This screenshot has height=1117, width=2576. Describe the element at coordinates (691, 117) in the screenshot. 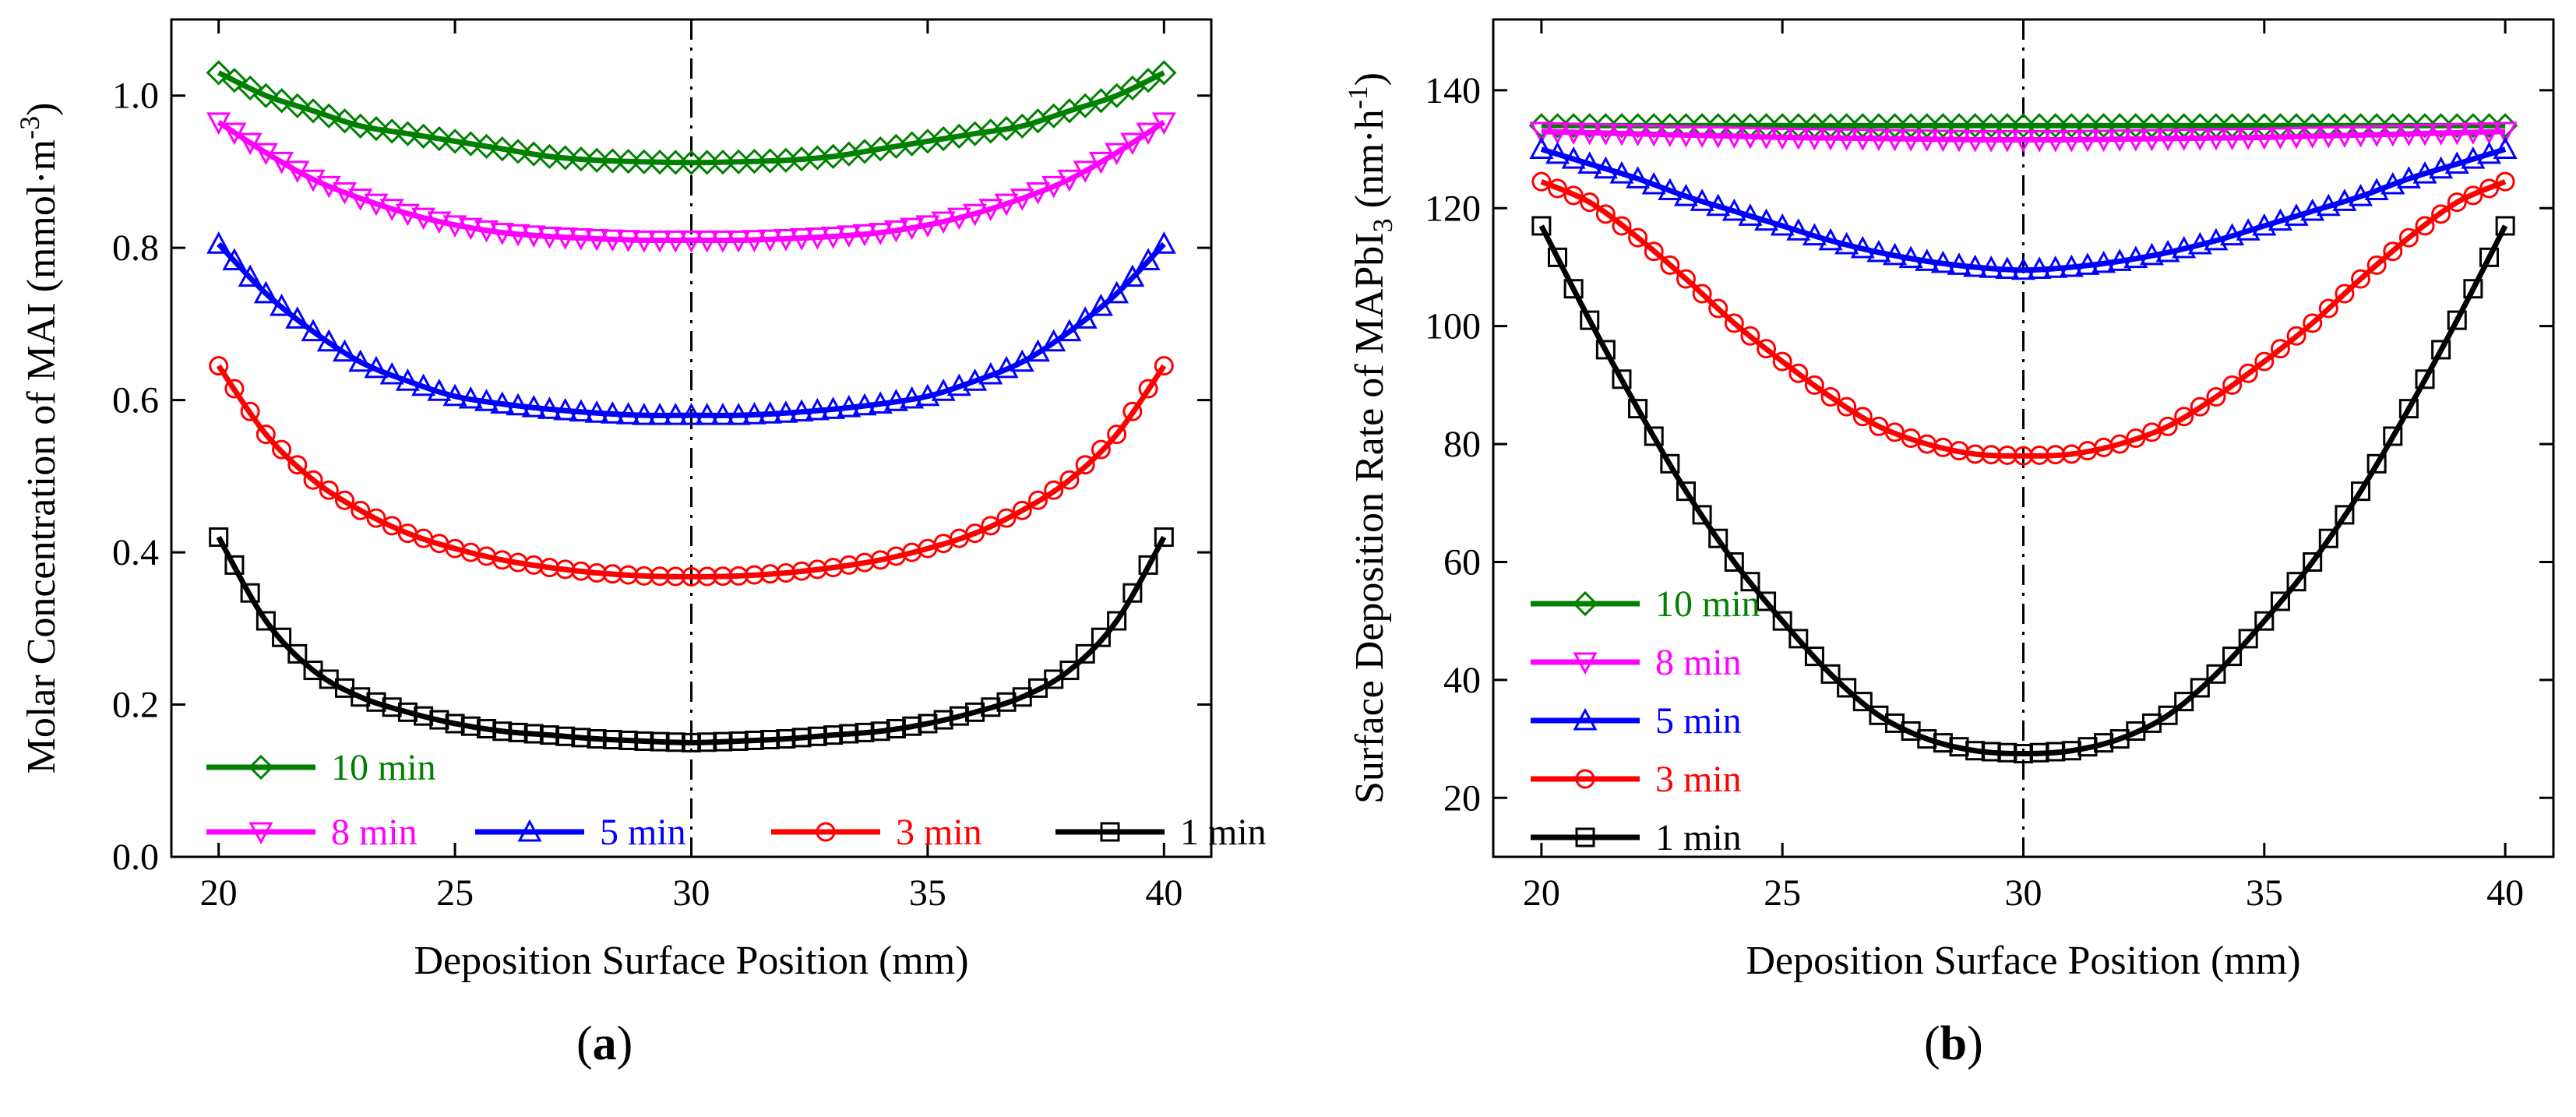

I see `series-10-min` at that location.